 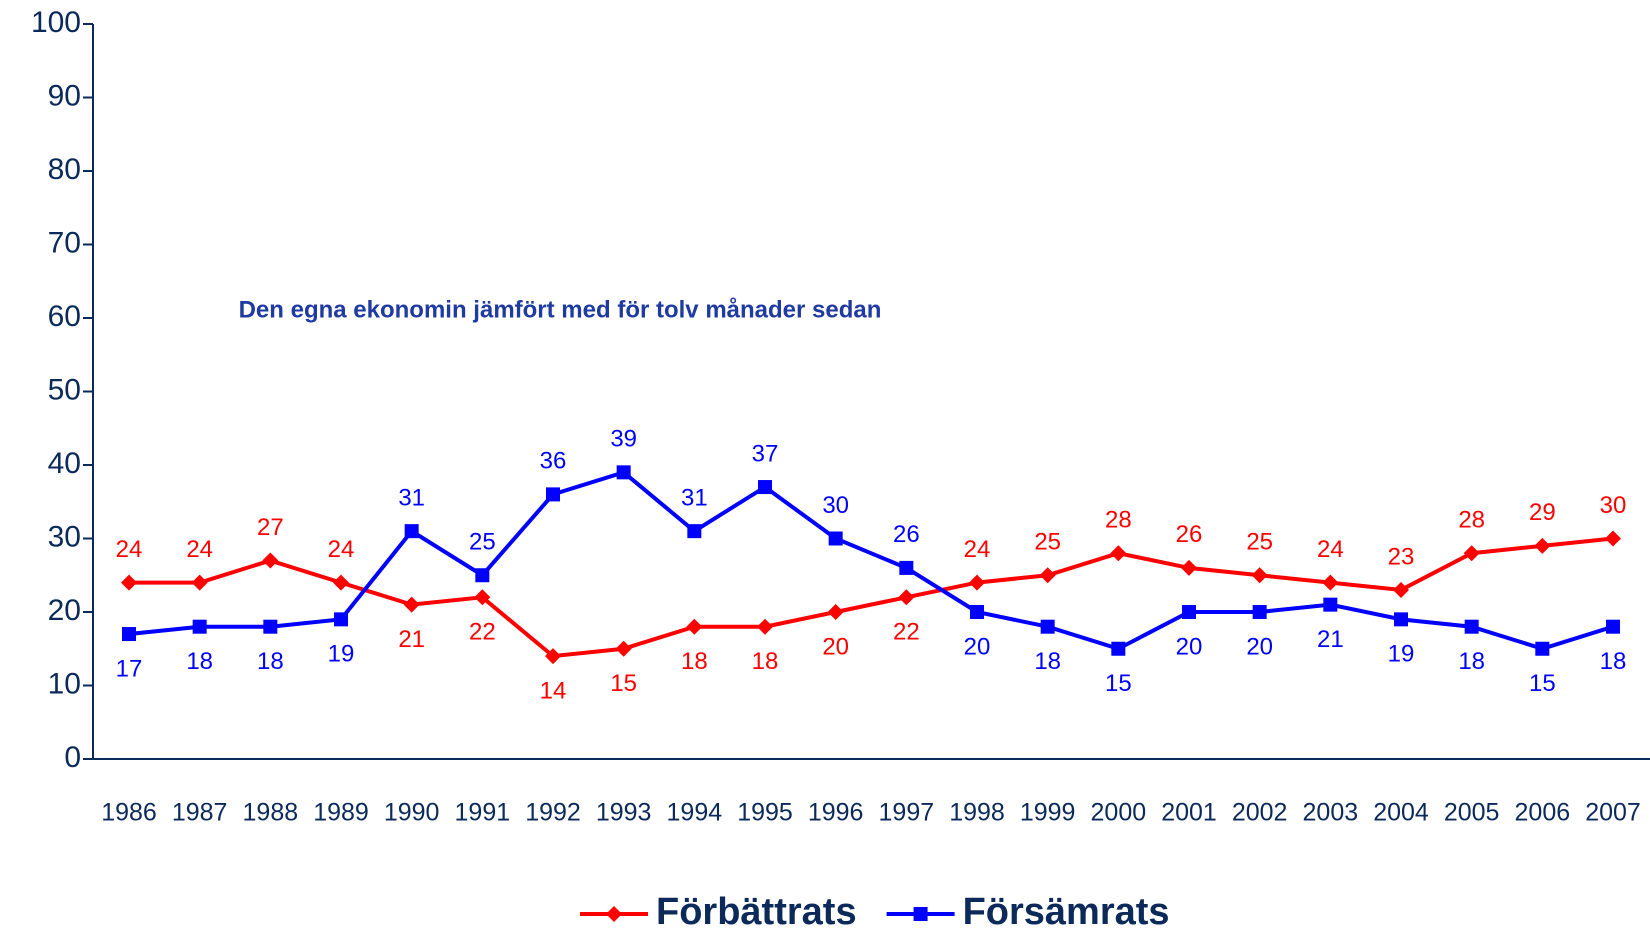 I want to click on x-tick-label: 2007, so click(x=1613, y=813).